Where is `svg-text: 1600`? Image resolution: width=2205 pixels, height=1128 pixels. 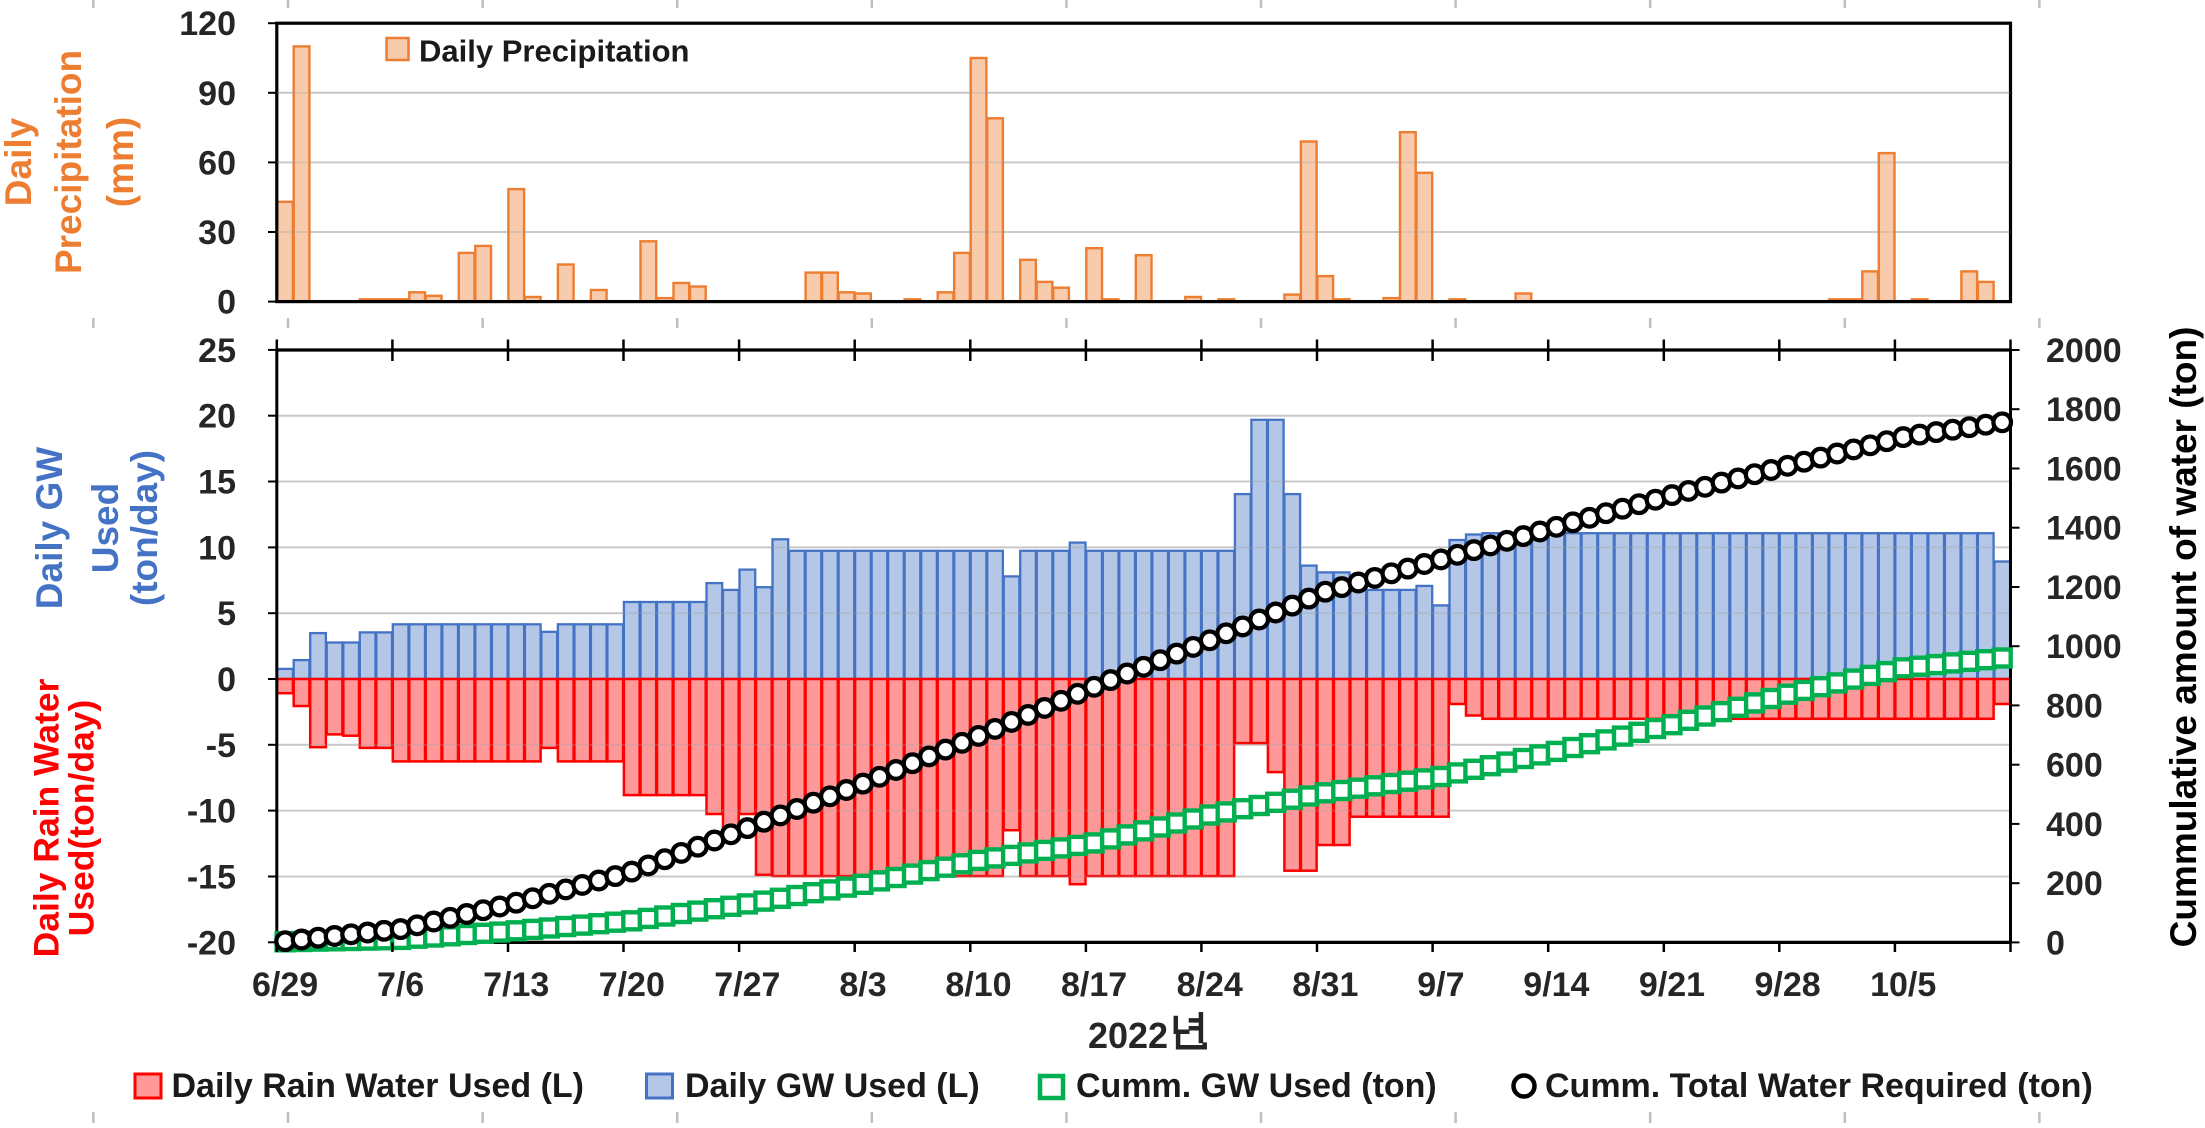 svg-text: 1600 is located at coordinates (2084, 470).